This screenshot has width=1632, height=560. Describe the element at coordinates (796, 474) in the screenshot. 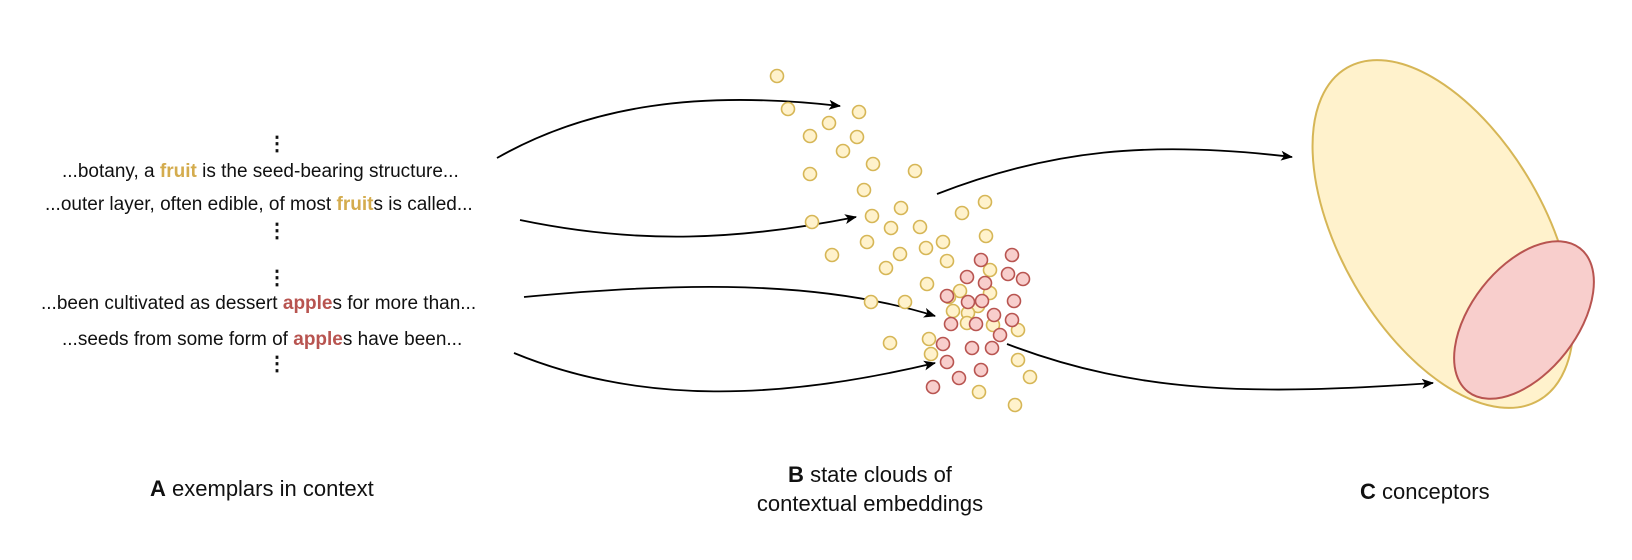

I see `caption-b-letter: B` at that location.